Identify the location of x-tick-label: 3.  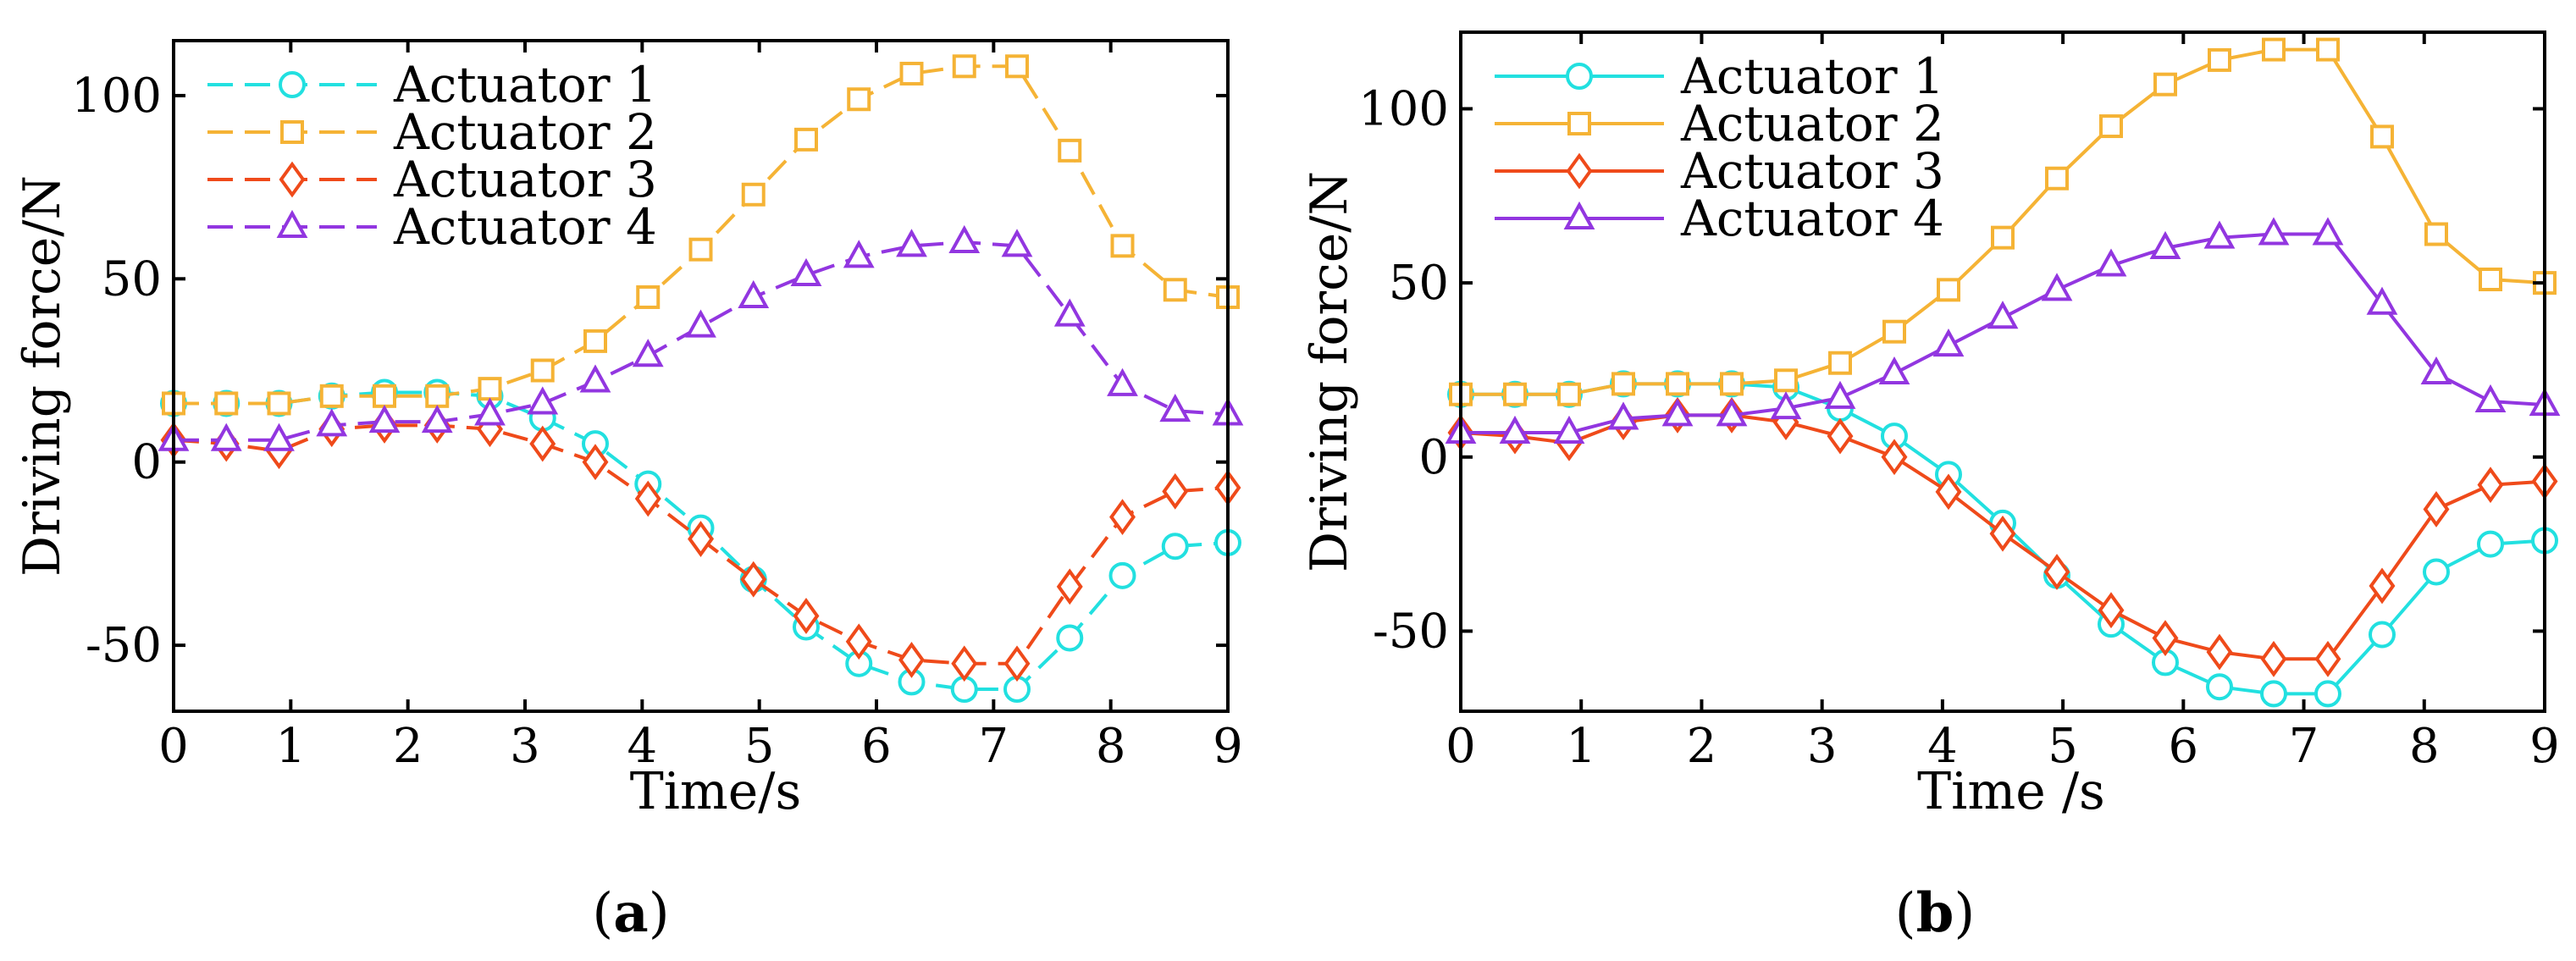
(1822, 746).